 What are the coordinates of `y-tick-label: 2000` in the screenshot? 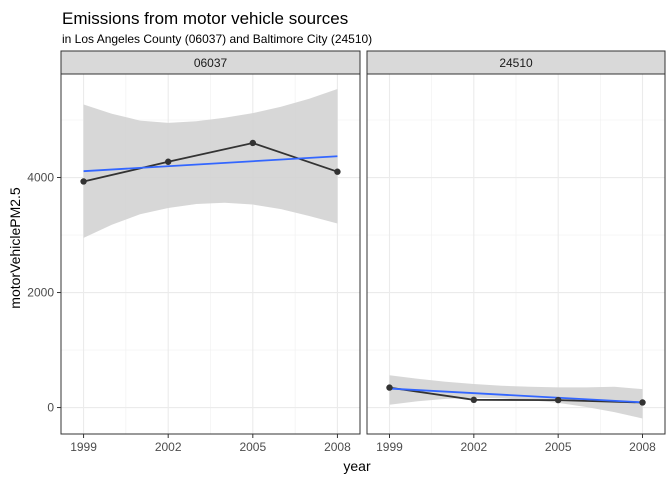 It's located at (40, 293).